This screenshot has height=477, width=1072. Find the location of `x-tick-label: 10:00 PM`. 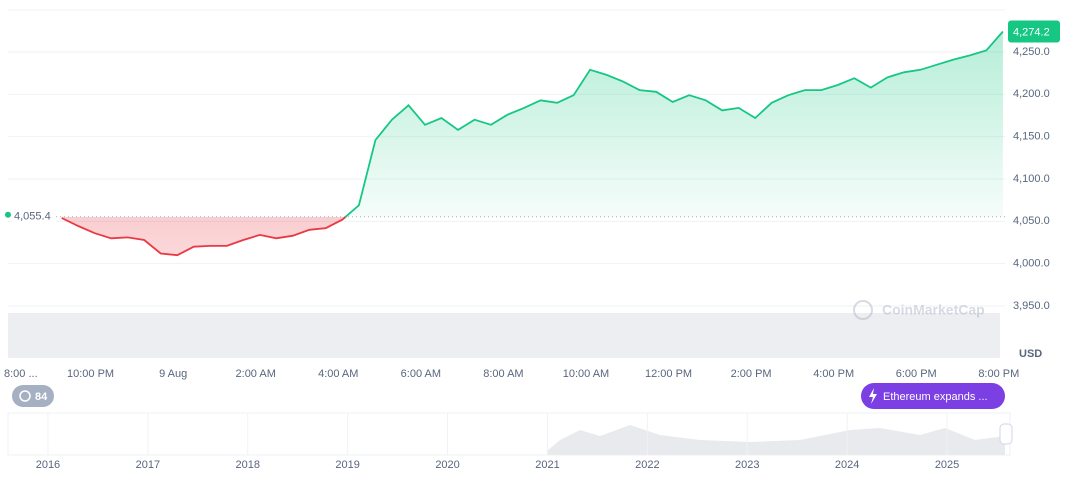

x-tick-label: 10:00 PM is located at coordinates (90, 374).